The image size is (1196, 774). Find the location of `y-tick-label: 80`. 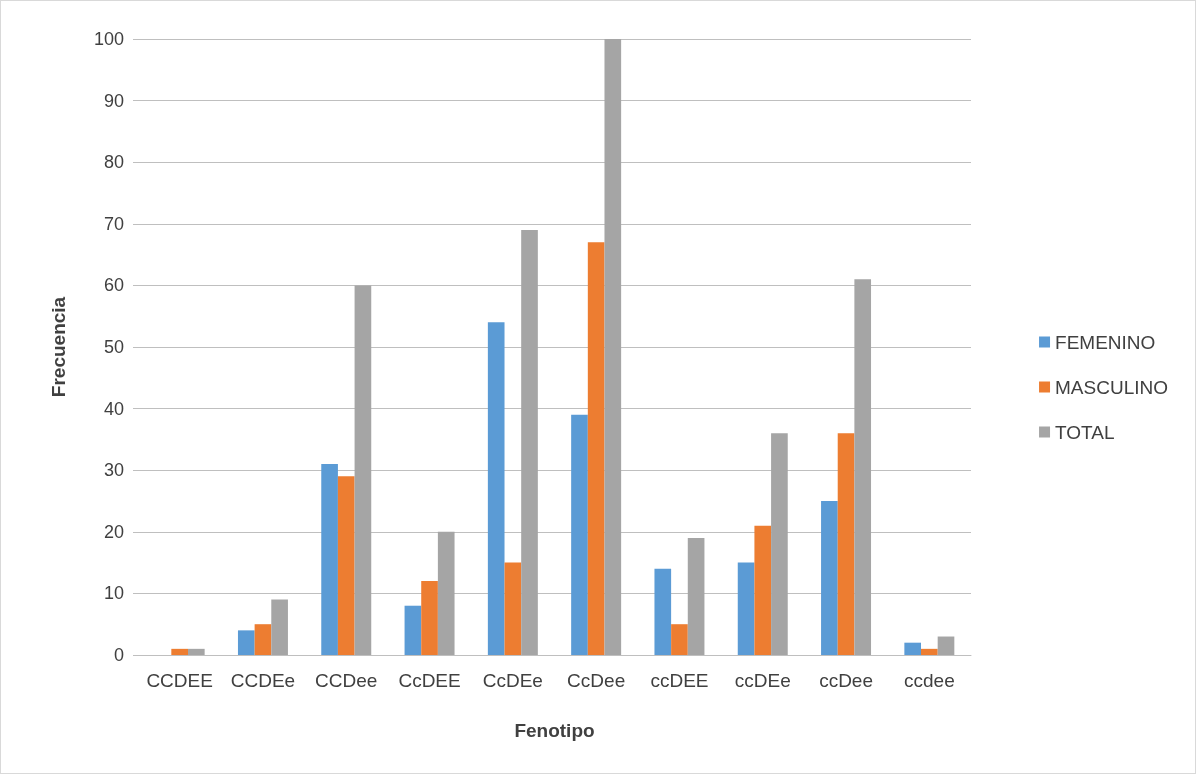

y-tick-label: 80 is located at coordinates (113, 162).